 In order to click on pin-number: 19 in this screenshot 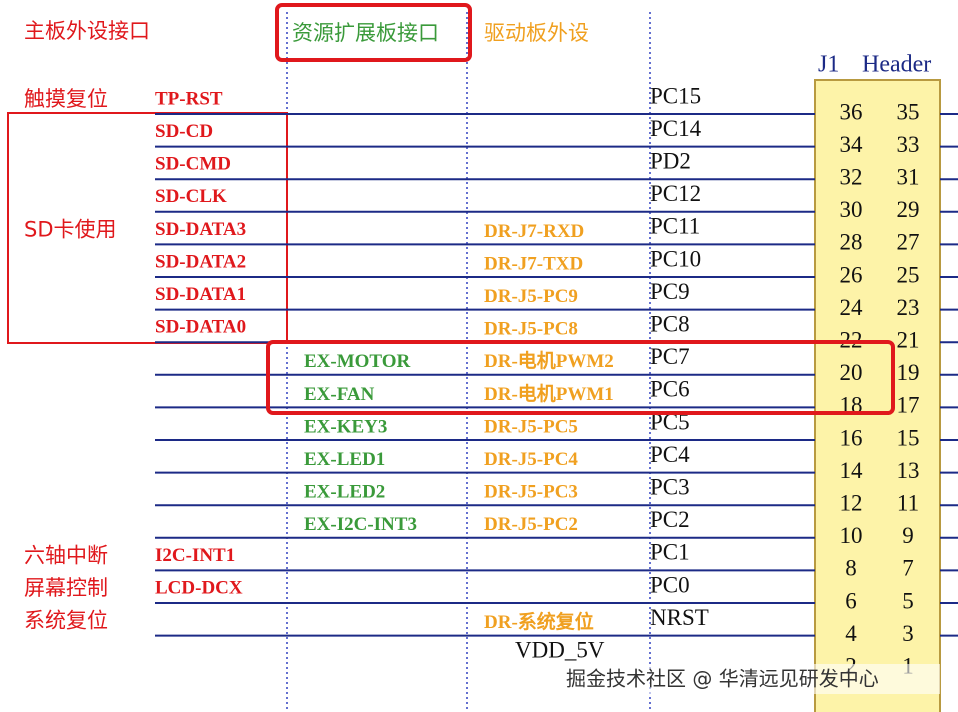, I will do `click(908, 372)`.